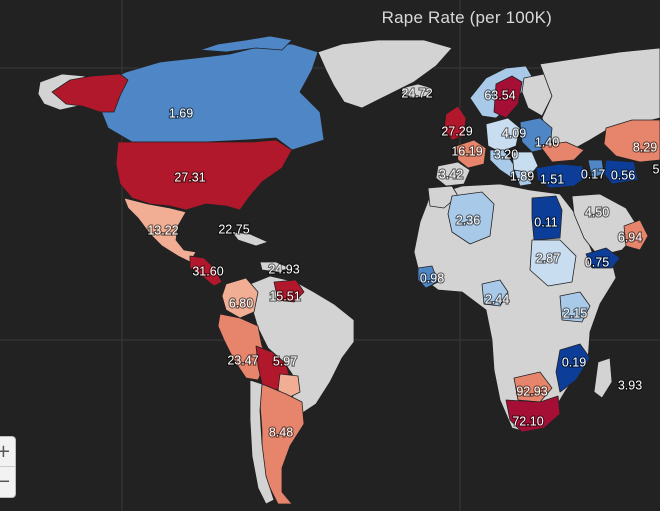 The height and width of the screenshot is (511, 660). Describe the element at coordinates (246, 44) in the screenshot. I see `region-canada-north` at that location.